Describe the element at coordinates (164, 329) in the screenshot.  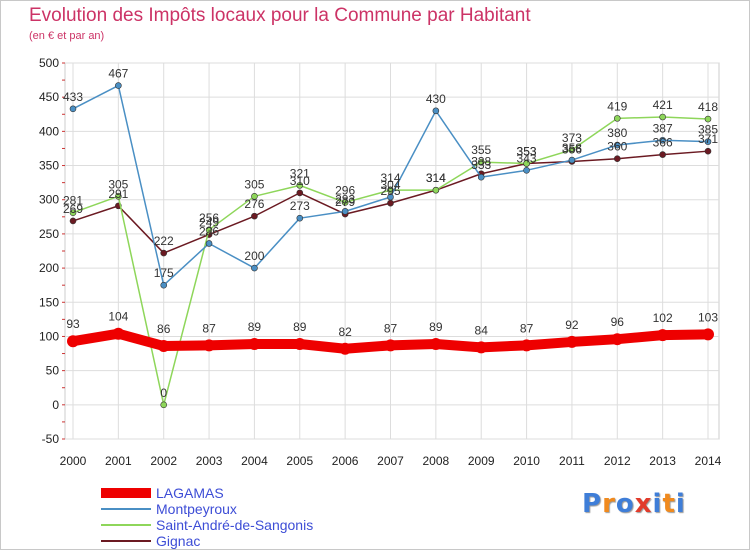
I see `data-label: 86` at that location.